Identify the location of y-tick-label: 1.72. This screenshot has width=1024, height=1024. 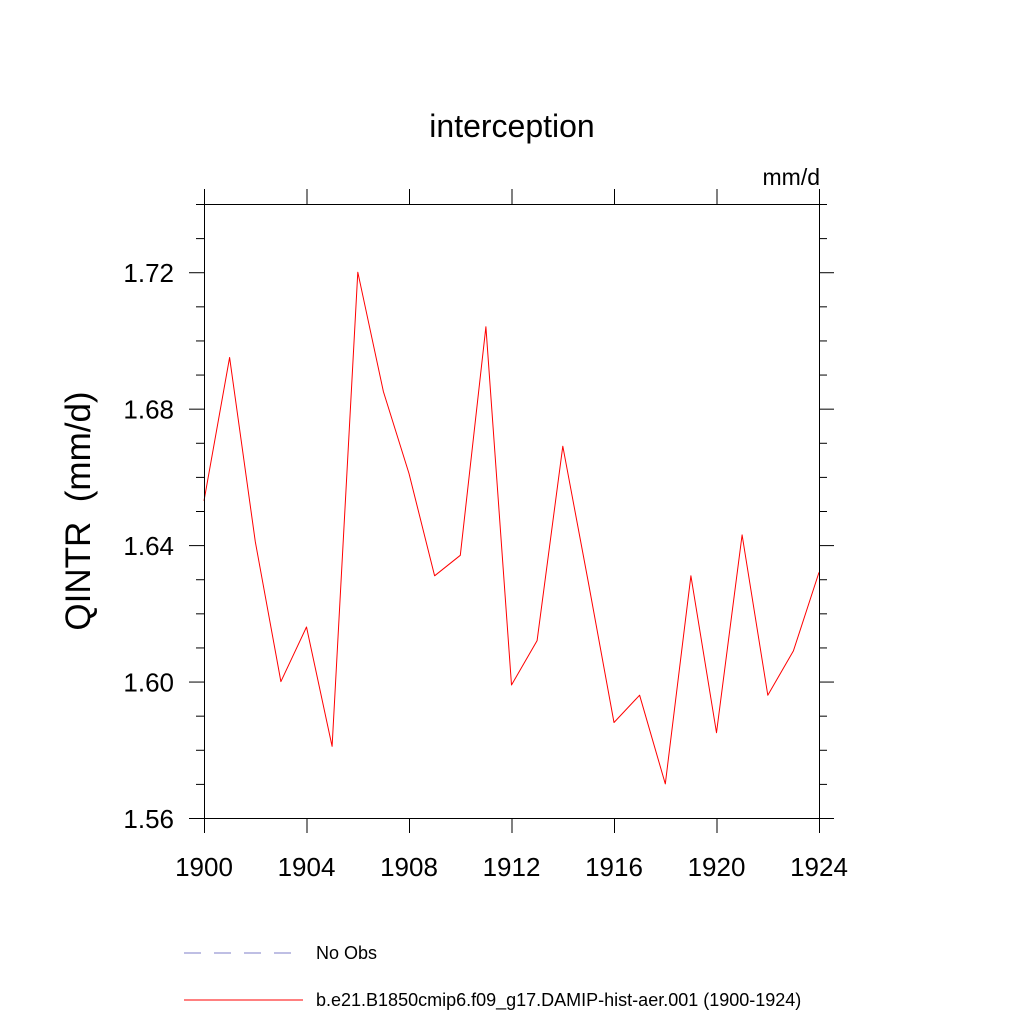
(148, 273).